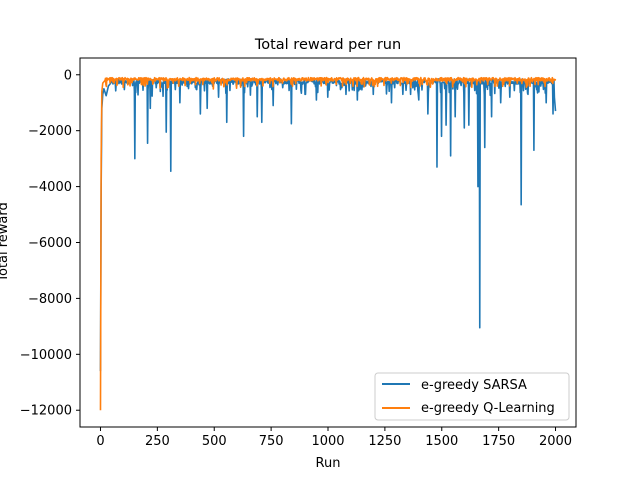  I want to click on y-tick-label: −2000, so click(50, 131).